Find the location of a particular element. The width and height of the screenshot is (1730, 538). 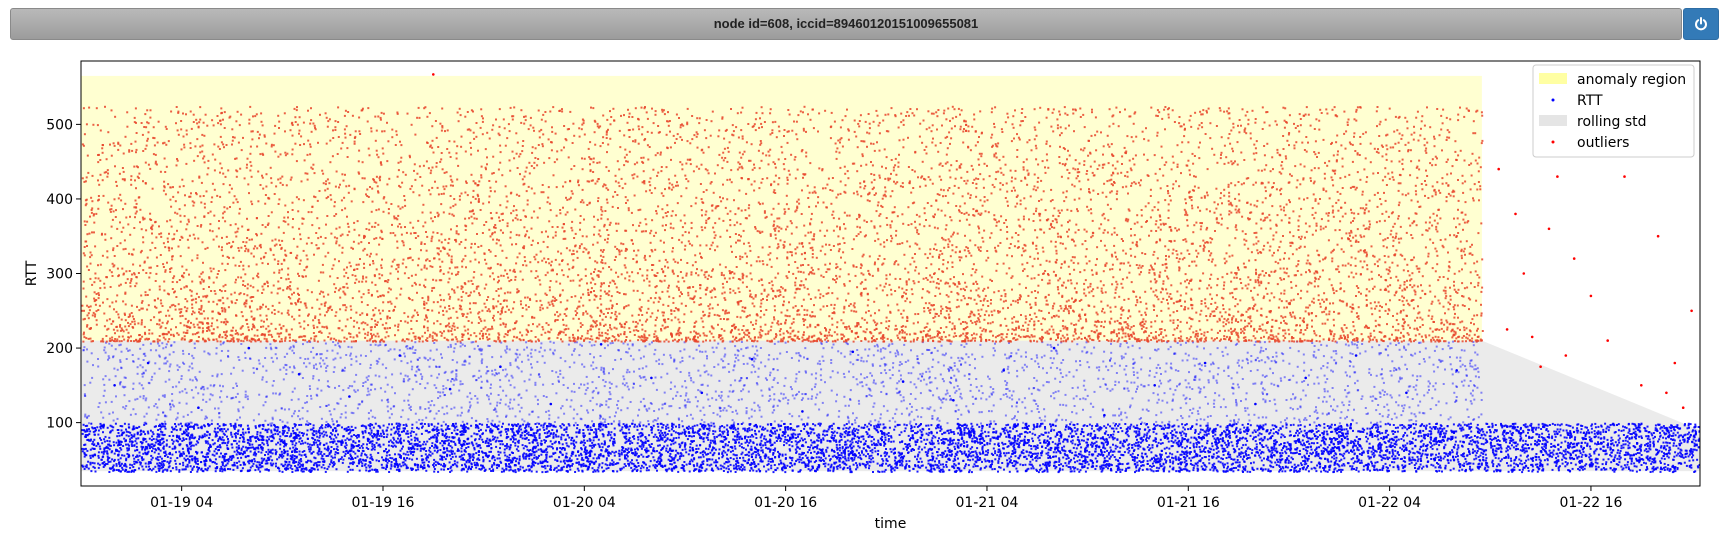

node-title-bar: node id=608, iccid=89460120151009655081 is located at coordinates (846, 24).